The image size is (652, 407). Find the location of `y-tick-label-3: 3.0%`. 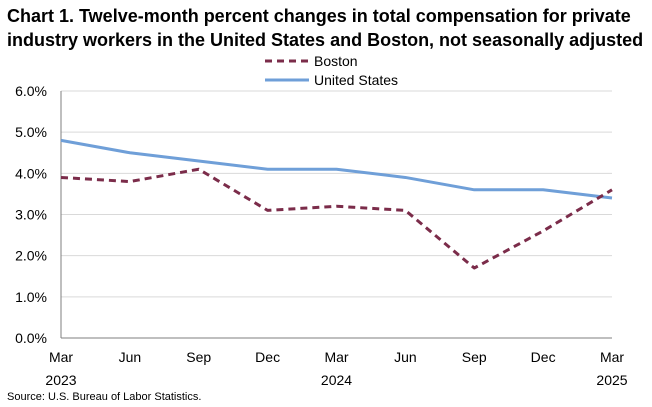

y-tick-label-3: 3.0% is located at coordinates (31, 215).